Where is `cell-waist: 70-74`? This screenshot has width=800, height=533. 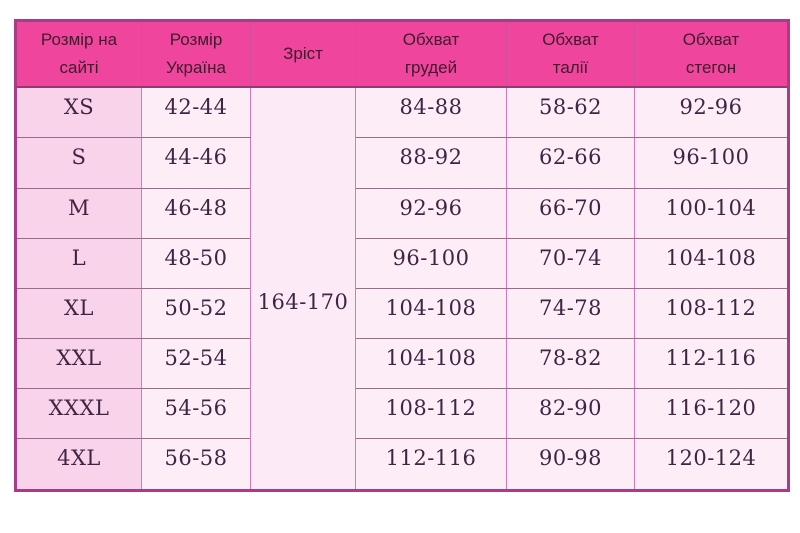
cell-waist: 70-74 is located at coordinates (570, 263).